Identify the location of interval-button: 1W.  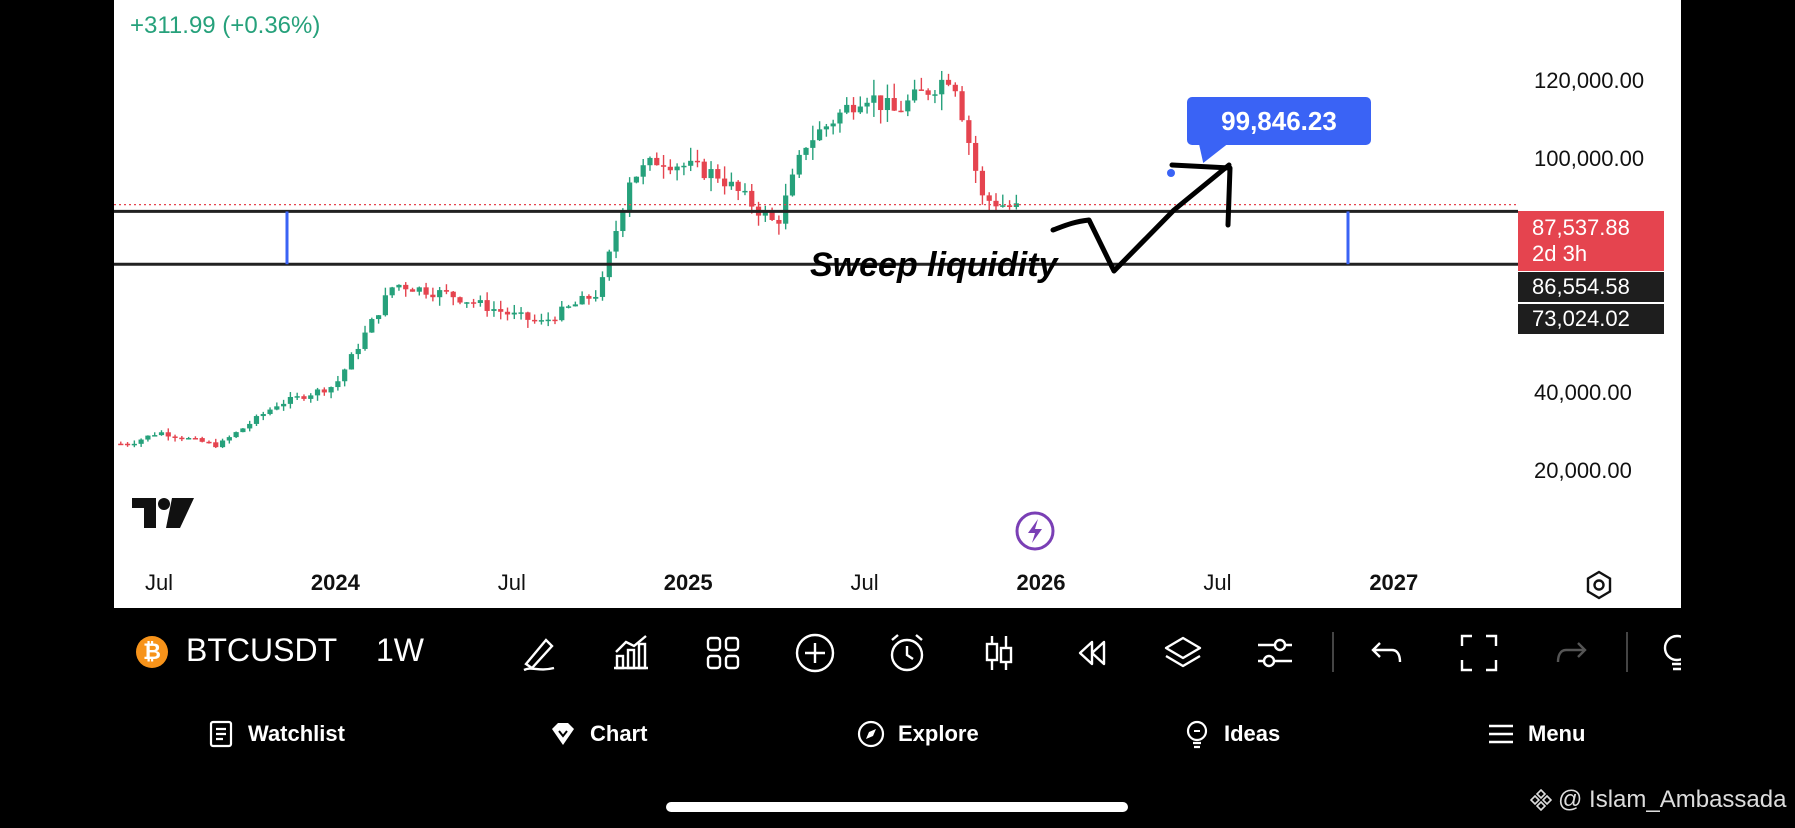
(400, 650).